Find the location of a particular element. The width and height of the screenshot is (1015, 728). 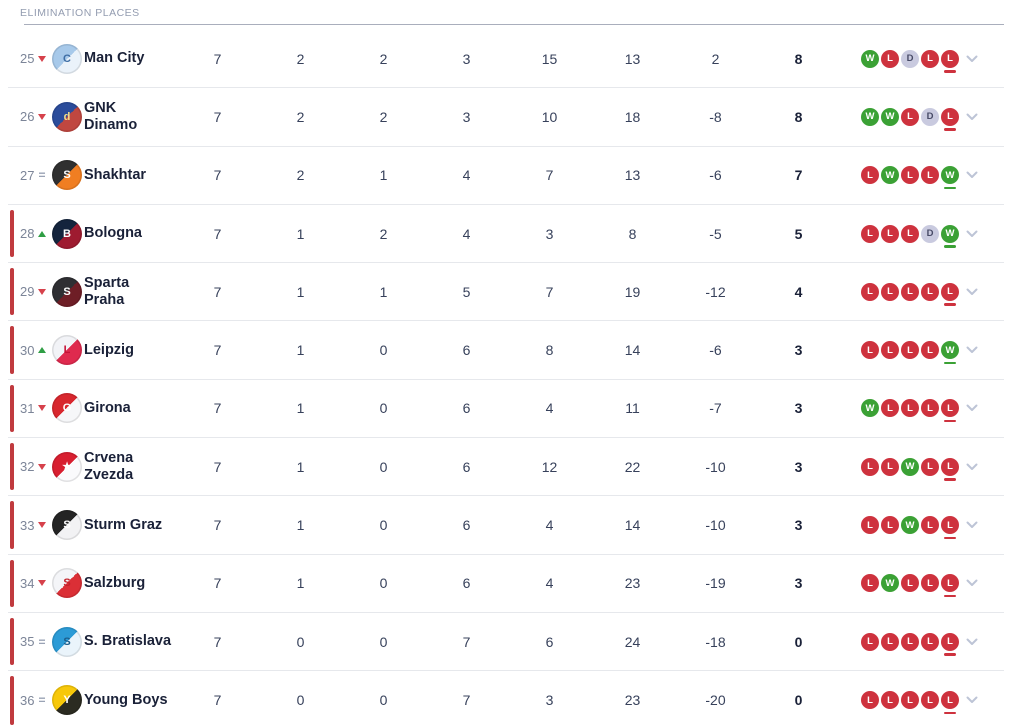

form-result-d-icon: D is located at coordinates (930, 233).